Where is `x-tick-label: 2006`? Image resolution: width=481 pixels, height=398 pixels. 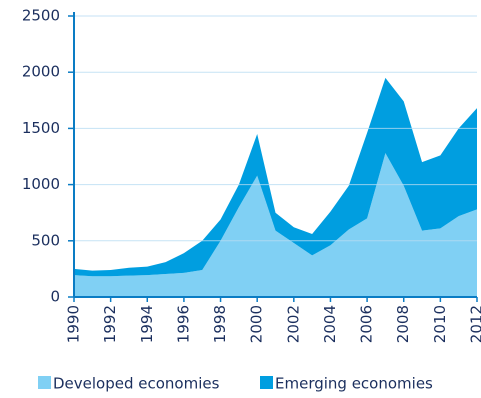 x-tick-label: 2006 is located at coordinates (367, 324).